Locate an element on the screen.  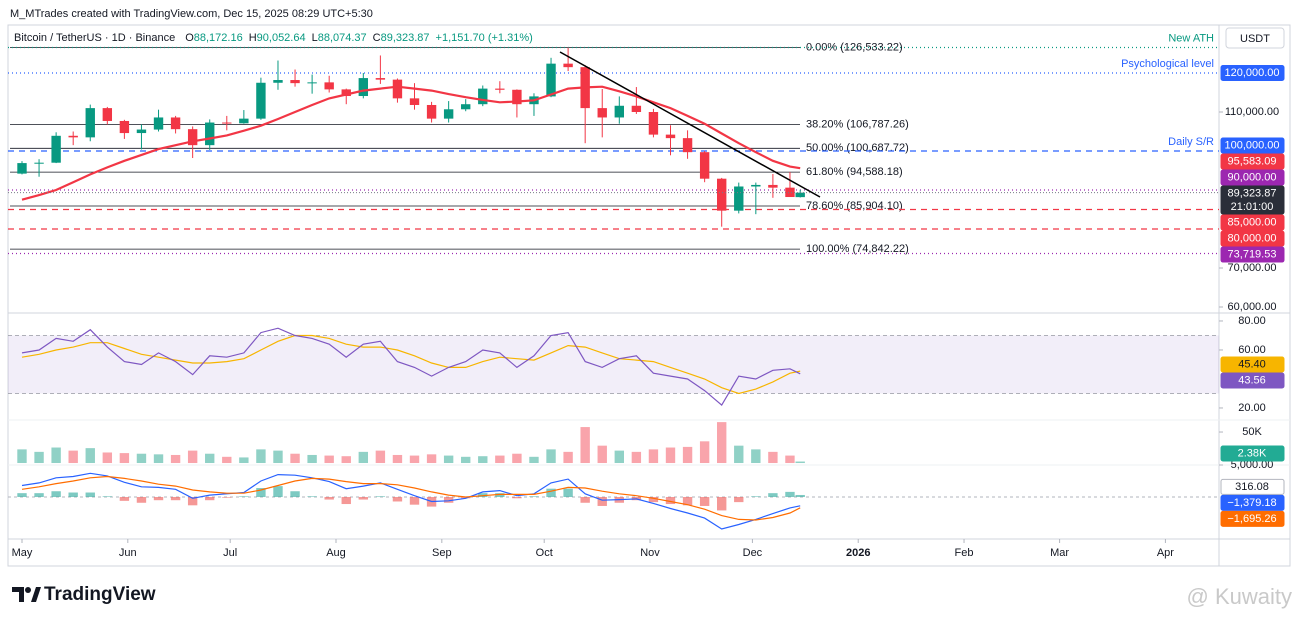
legend-change: +1,151.70 (+1.31%) is located at coordinates (484, 38).